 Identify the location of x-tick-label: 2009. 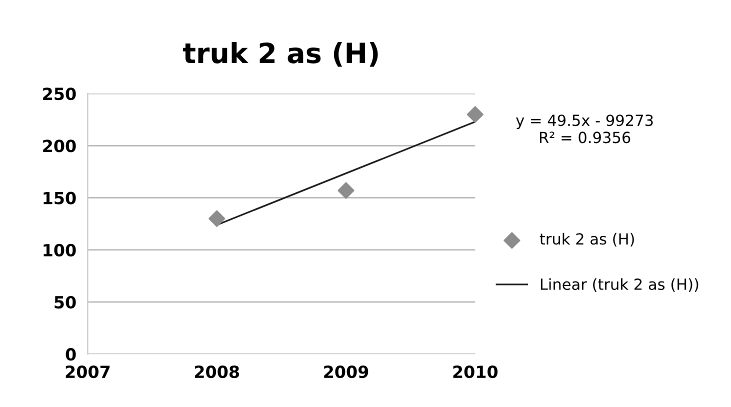
(346, 371).